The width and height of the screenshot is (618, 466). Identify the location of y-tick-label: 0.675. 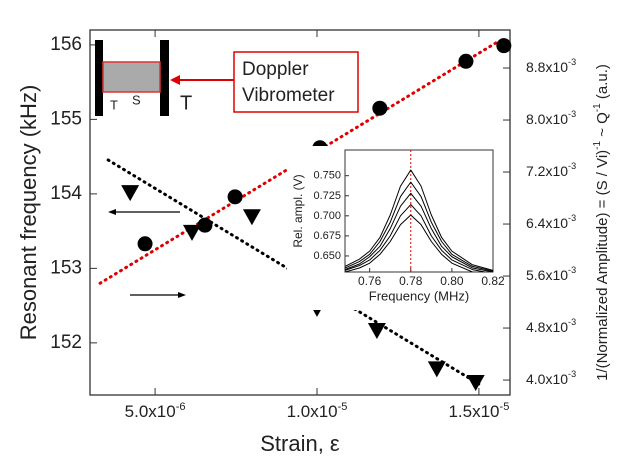
(327, 236).